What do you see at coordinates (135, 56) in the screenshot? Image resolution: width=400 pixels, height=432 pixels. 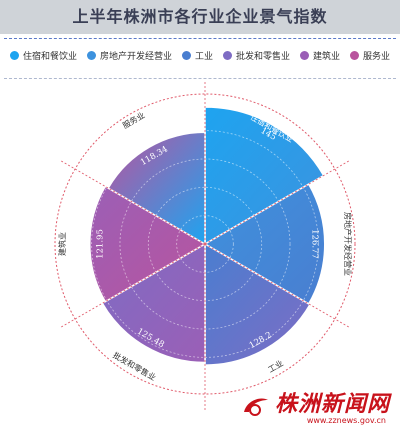 I see `legend-label: 房地产开发经营业` at bounding box center [135, 56].